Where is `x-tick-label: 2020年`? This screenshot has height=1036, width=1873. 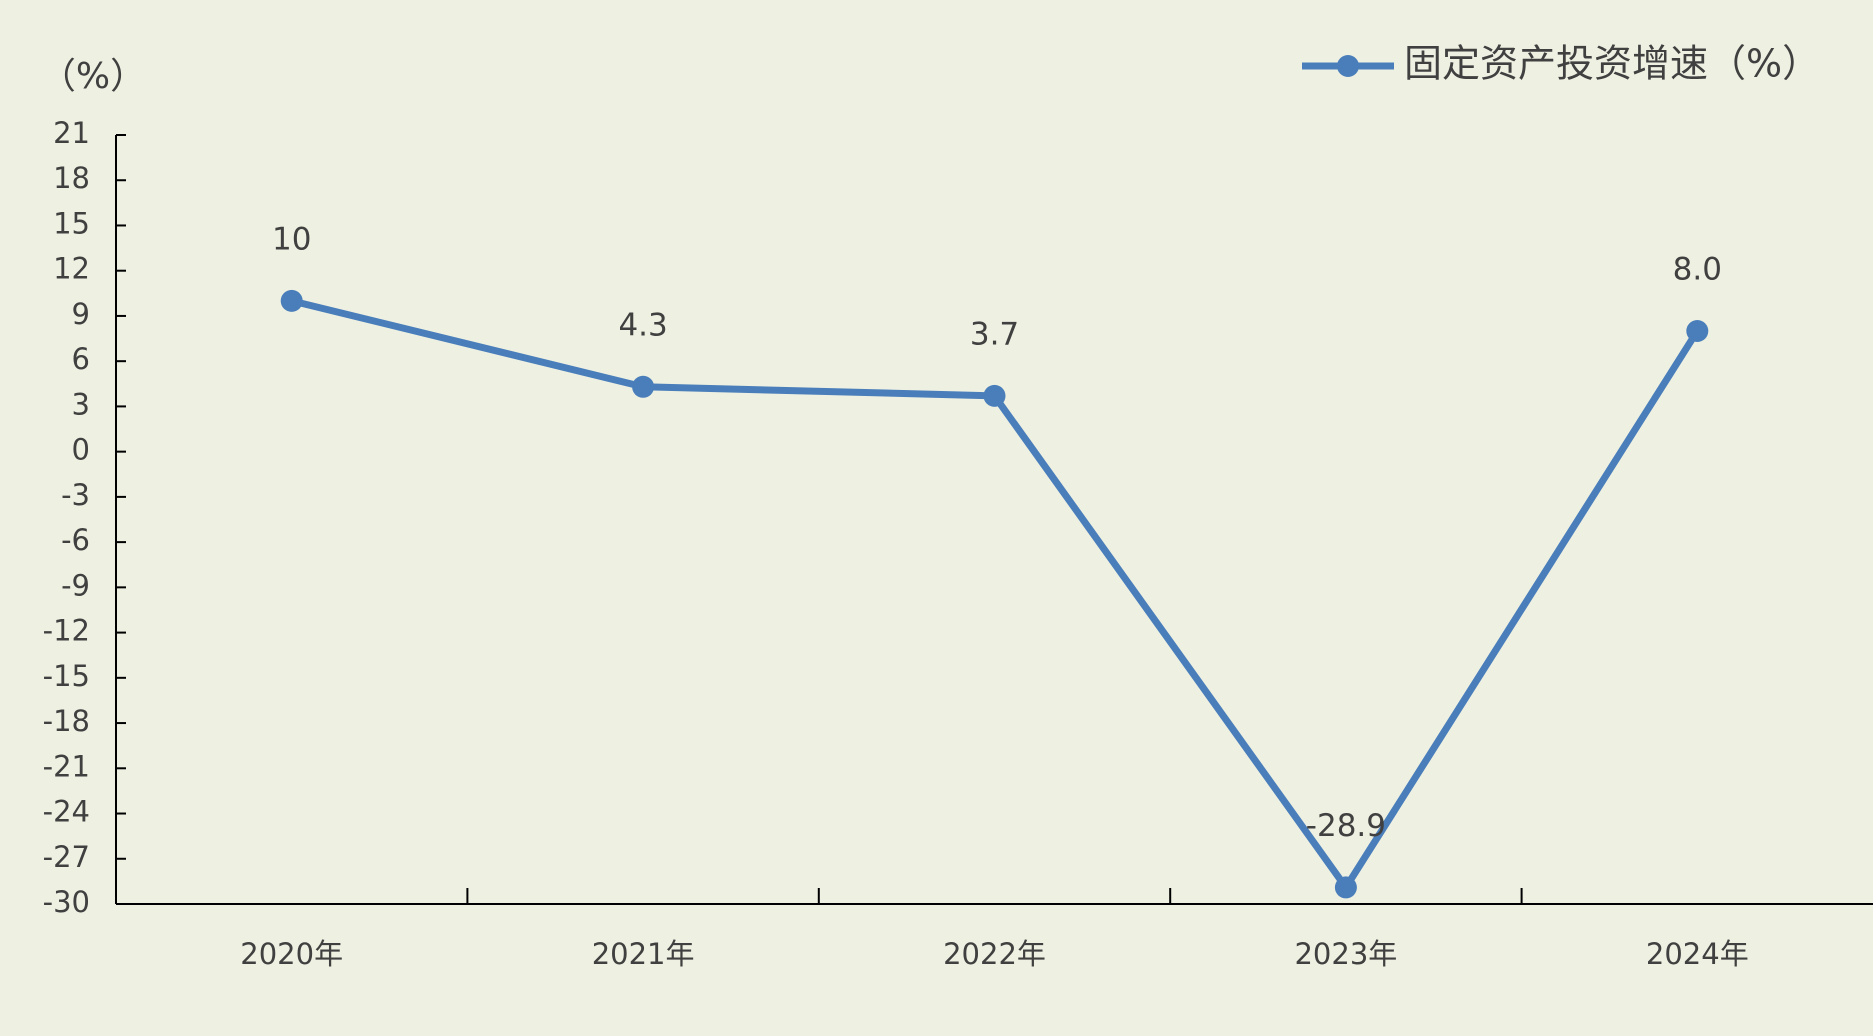
x-tick-label: 2020年 is located at coordinates (291, 954).